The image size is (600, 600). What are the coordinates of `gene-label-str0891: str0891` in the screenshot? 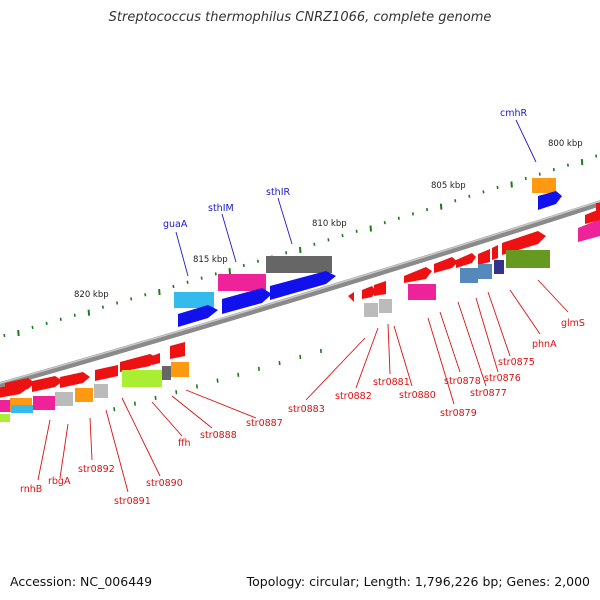 It's located at (132, 501).